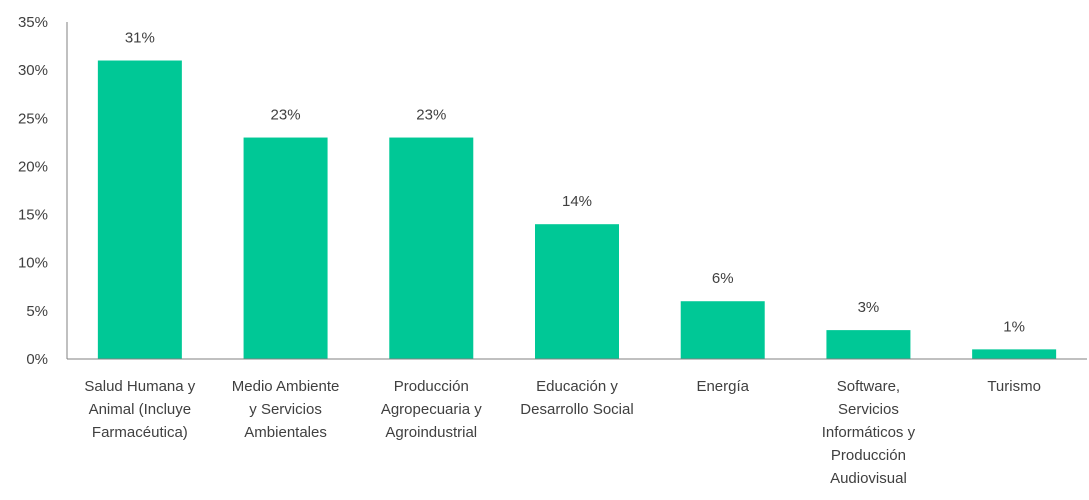 Image resolution: width=1089 pixels, height=500 pixels. What do you see at coordinates (33, 22) in the screenshot?
I see `y-tick-label: 35%` at bounding box center [33, 22].